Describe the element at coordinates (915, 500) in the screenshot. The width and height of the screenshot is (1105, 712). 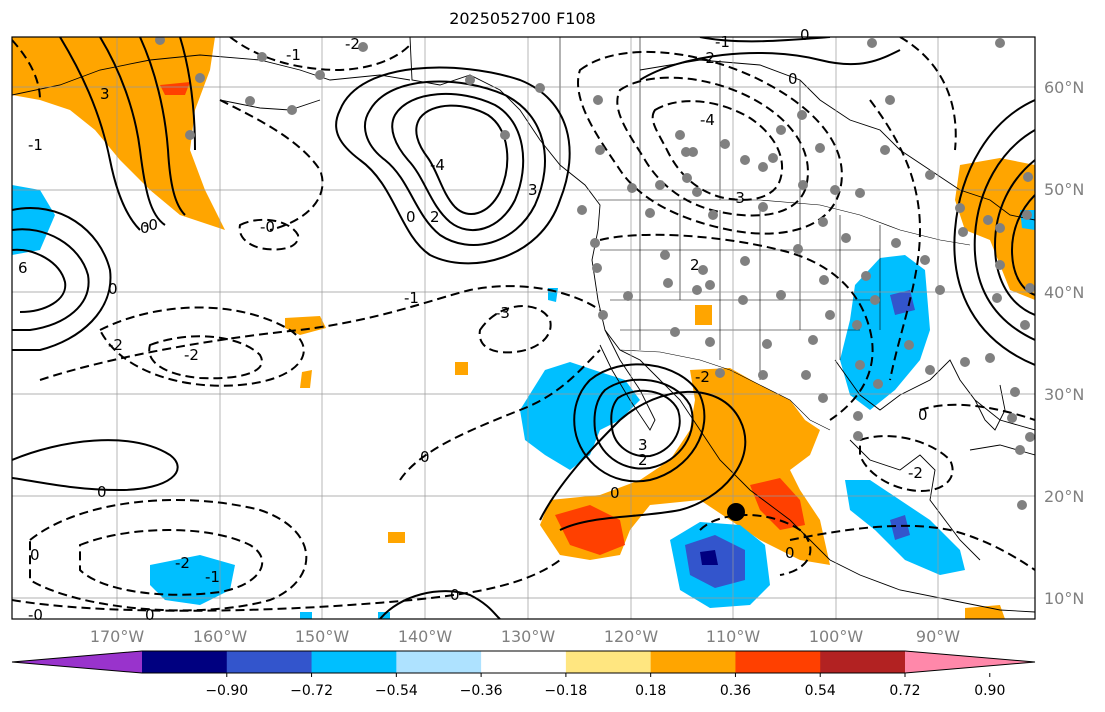
I see `coast-yucatan` at that location.